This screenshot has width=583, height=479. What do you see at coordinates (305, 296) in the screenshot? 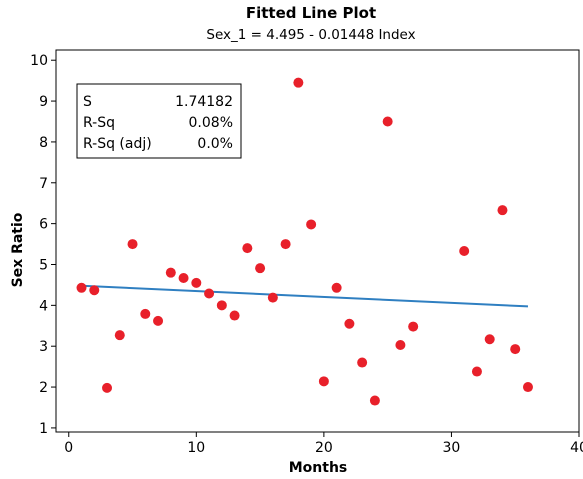
I see `fitted-regression-line` at bounding box center [305, 296].